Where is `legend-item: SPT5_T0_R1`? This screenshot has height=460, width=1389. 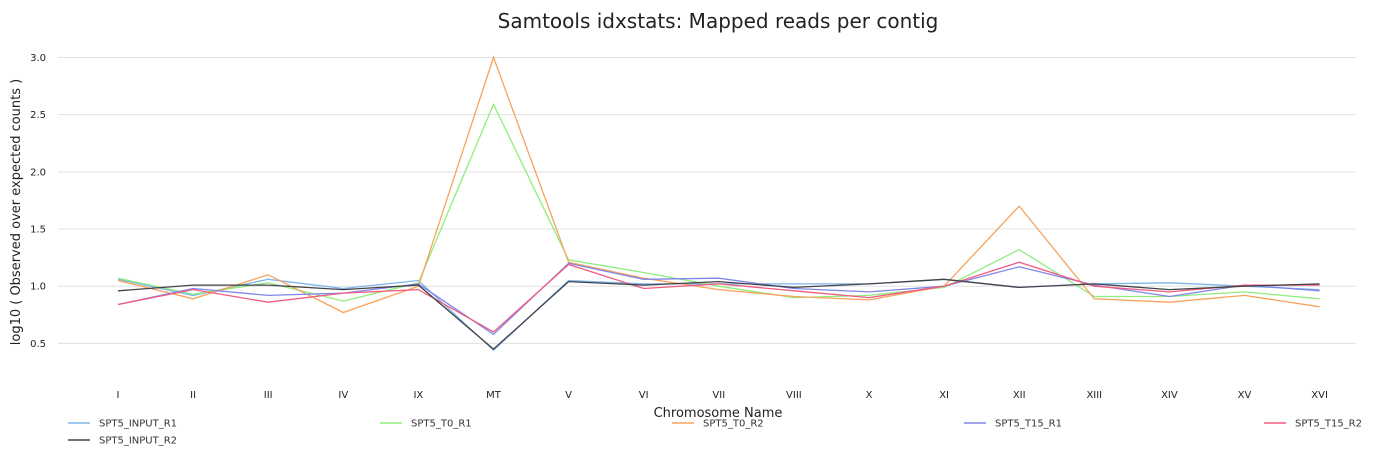 legend-item: SPT5_T0_R1 is located at coordinates (426, 424).